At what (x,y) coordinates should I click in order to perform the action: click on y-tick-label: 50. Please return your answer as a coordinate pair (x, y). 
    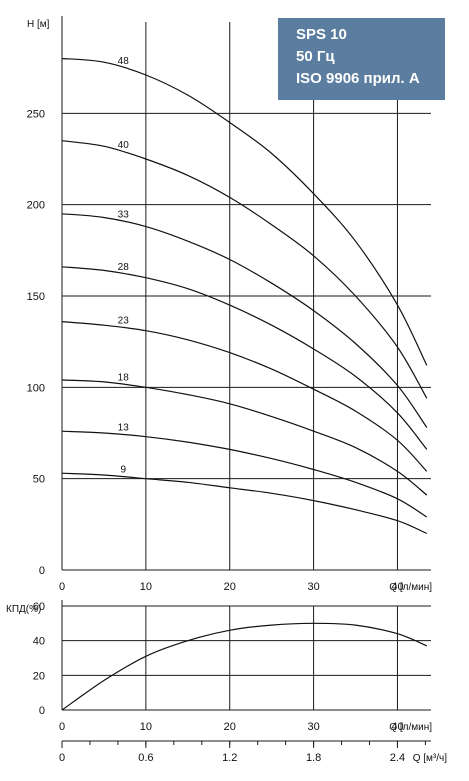
    Looking at the image, I should click on (39, 480).